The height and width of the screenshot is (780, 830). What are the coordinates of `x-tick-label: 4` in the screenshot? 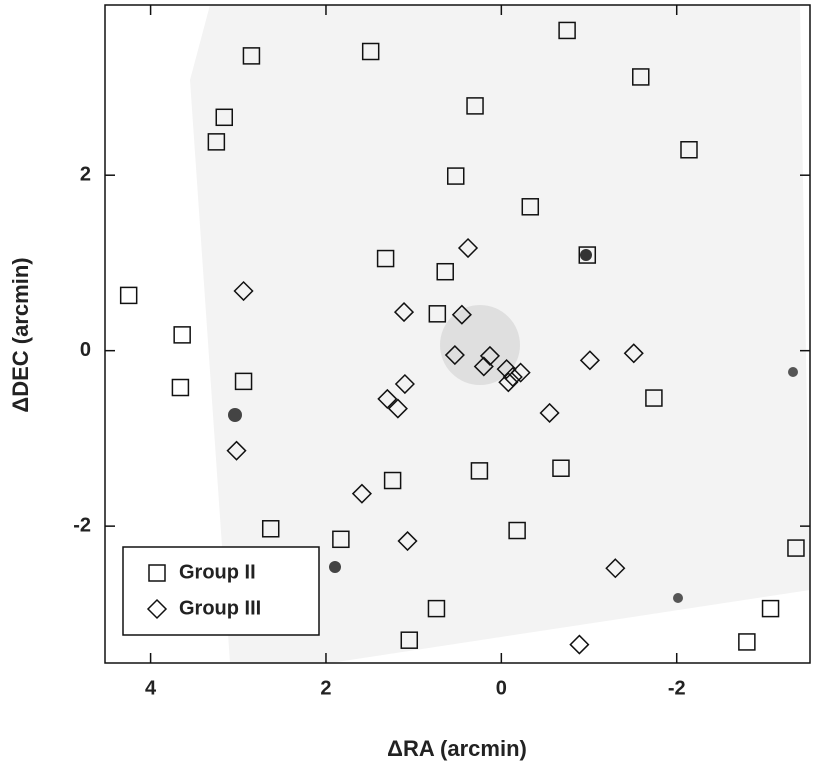 It's located at (151, 688).